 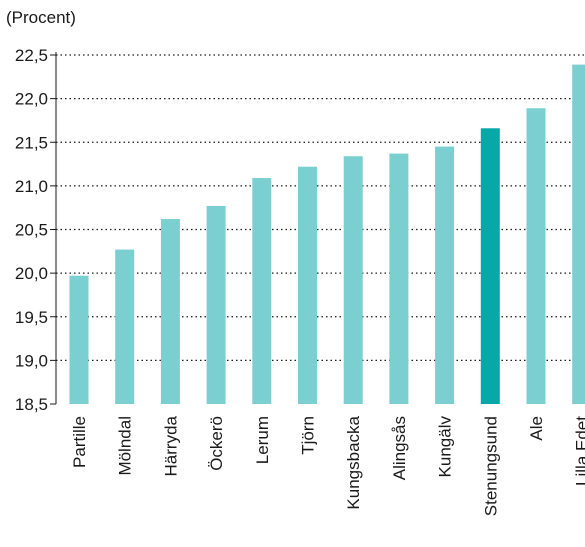 I want to click on y-tick-label: 18,5, so click(x=31, y=404).